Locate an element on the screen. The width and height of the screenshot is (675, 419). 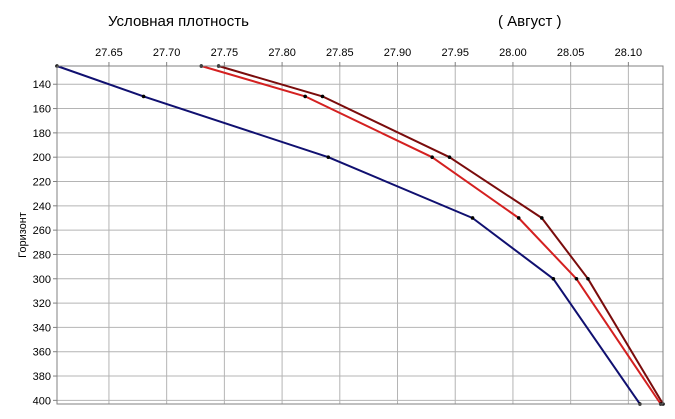
x-tick-label: 27.75 is located at coordinates (225, 53).